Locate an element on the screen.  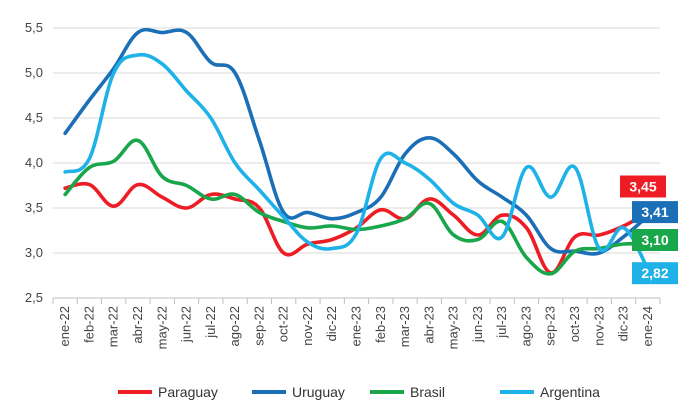
end-label-argentina: 2,82 is located at coordinates (655, 273).